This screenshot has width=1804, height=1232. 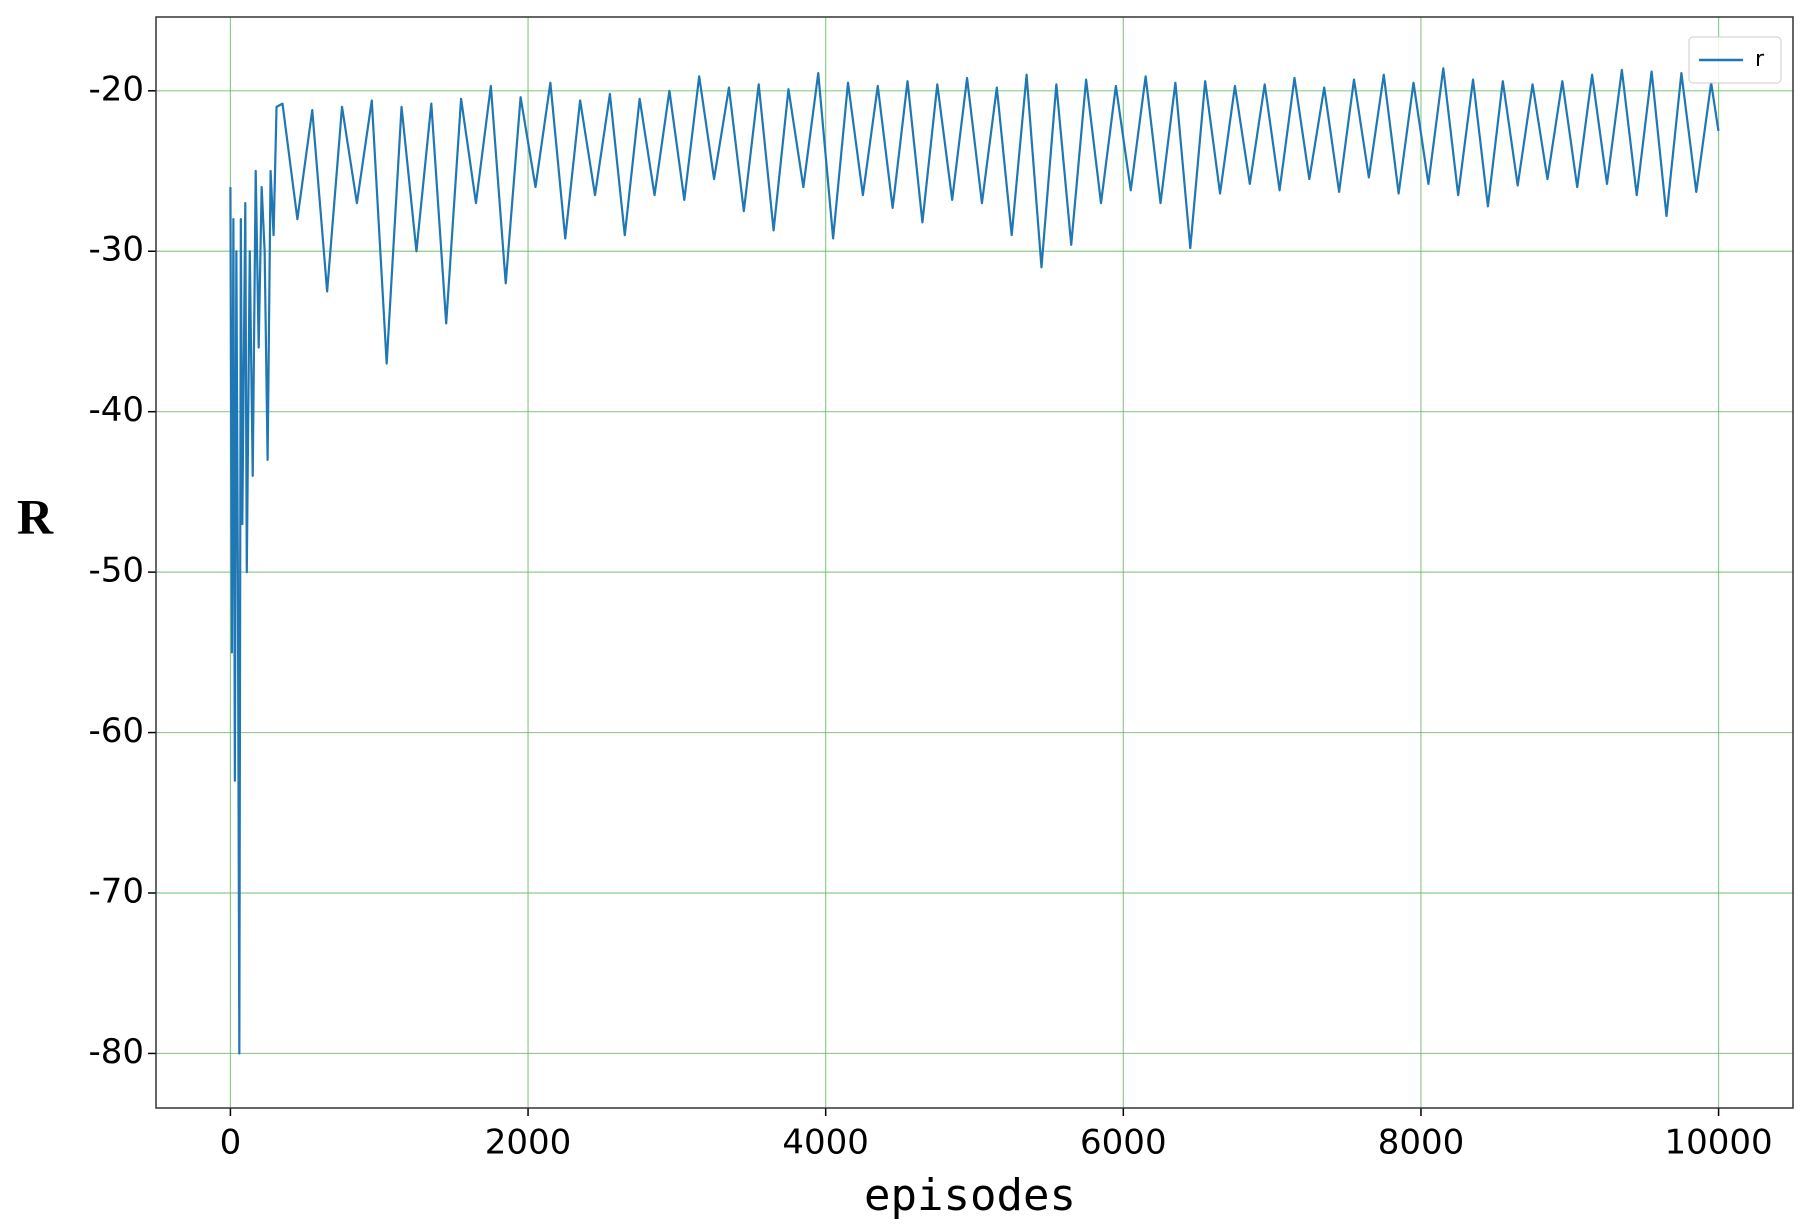 I want to click on y-tick-label: -20, so click(x=116, y=89).